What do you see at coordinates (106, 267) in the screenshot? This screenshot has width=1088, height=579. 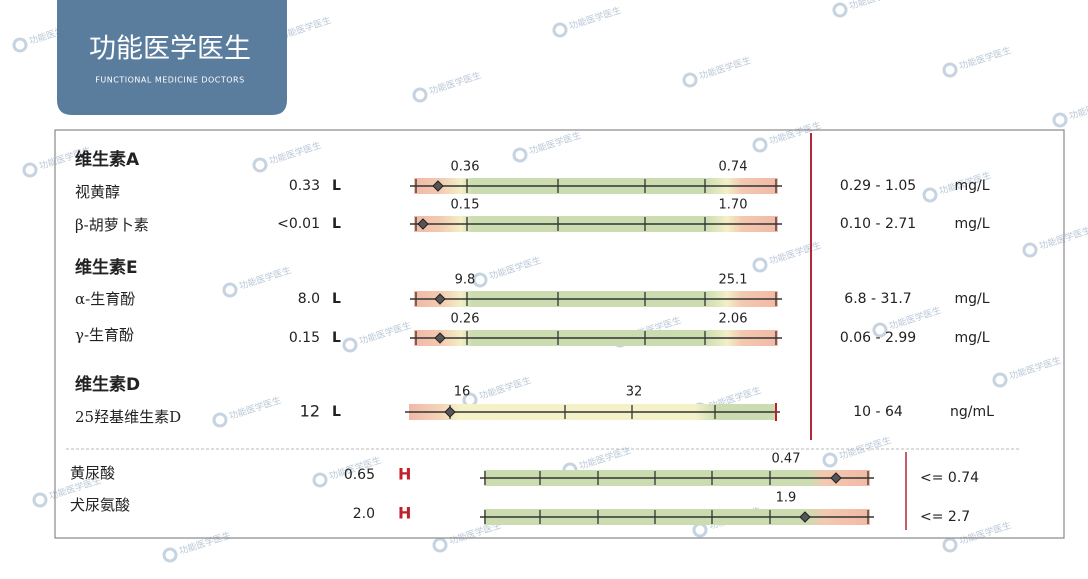 I see `section-title: 维生素E` at bounding box center [106, 267].